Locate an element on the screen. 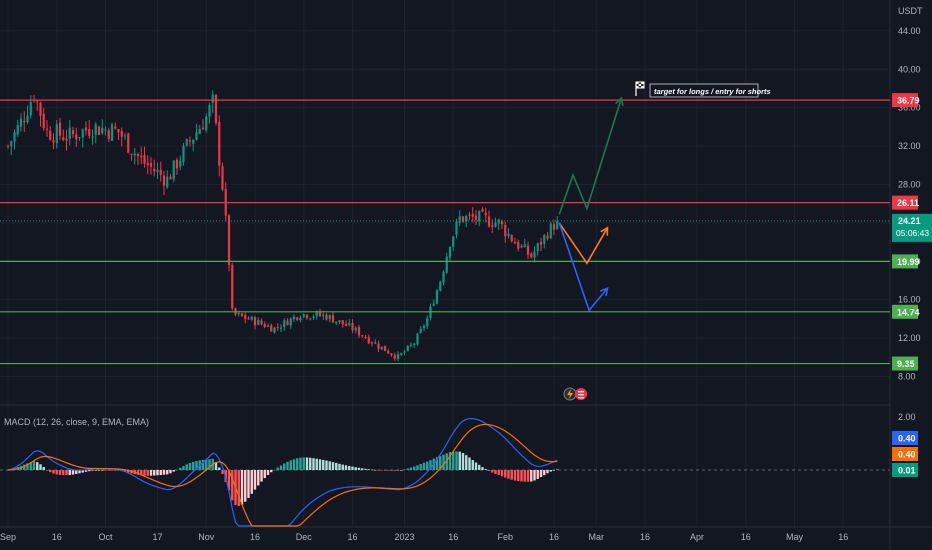 The width and height of the screenshot is (932, 550). level-tag-label: 36.79 is located at coordinates (908, 101).